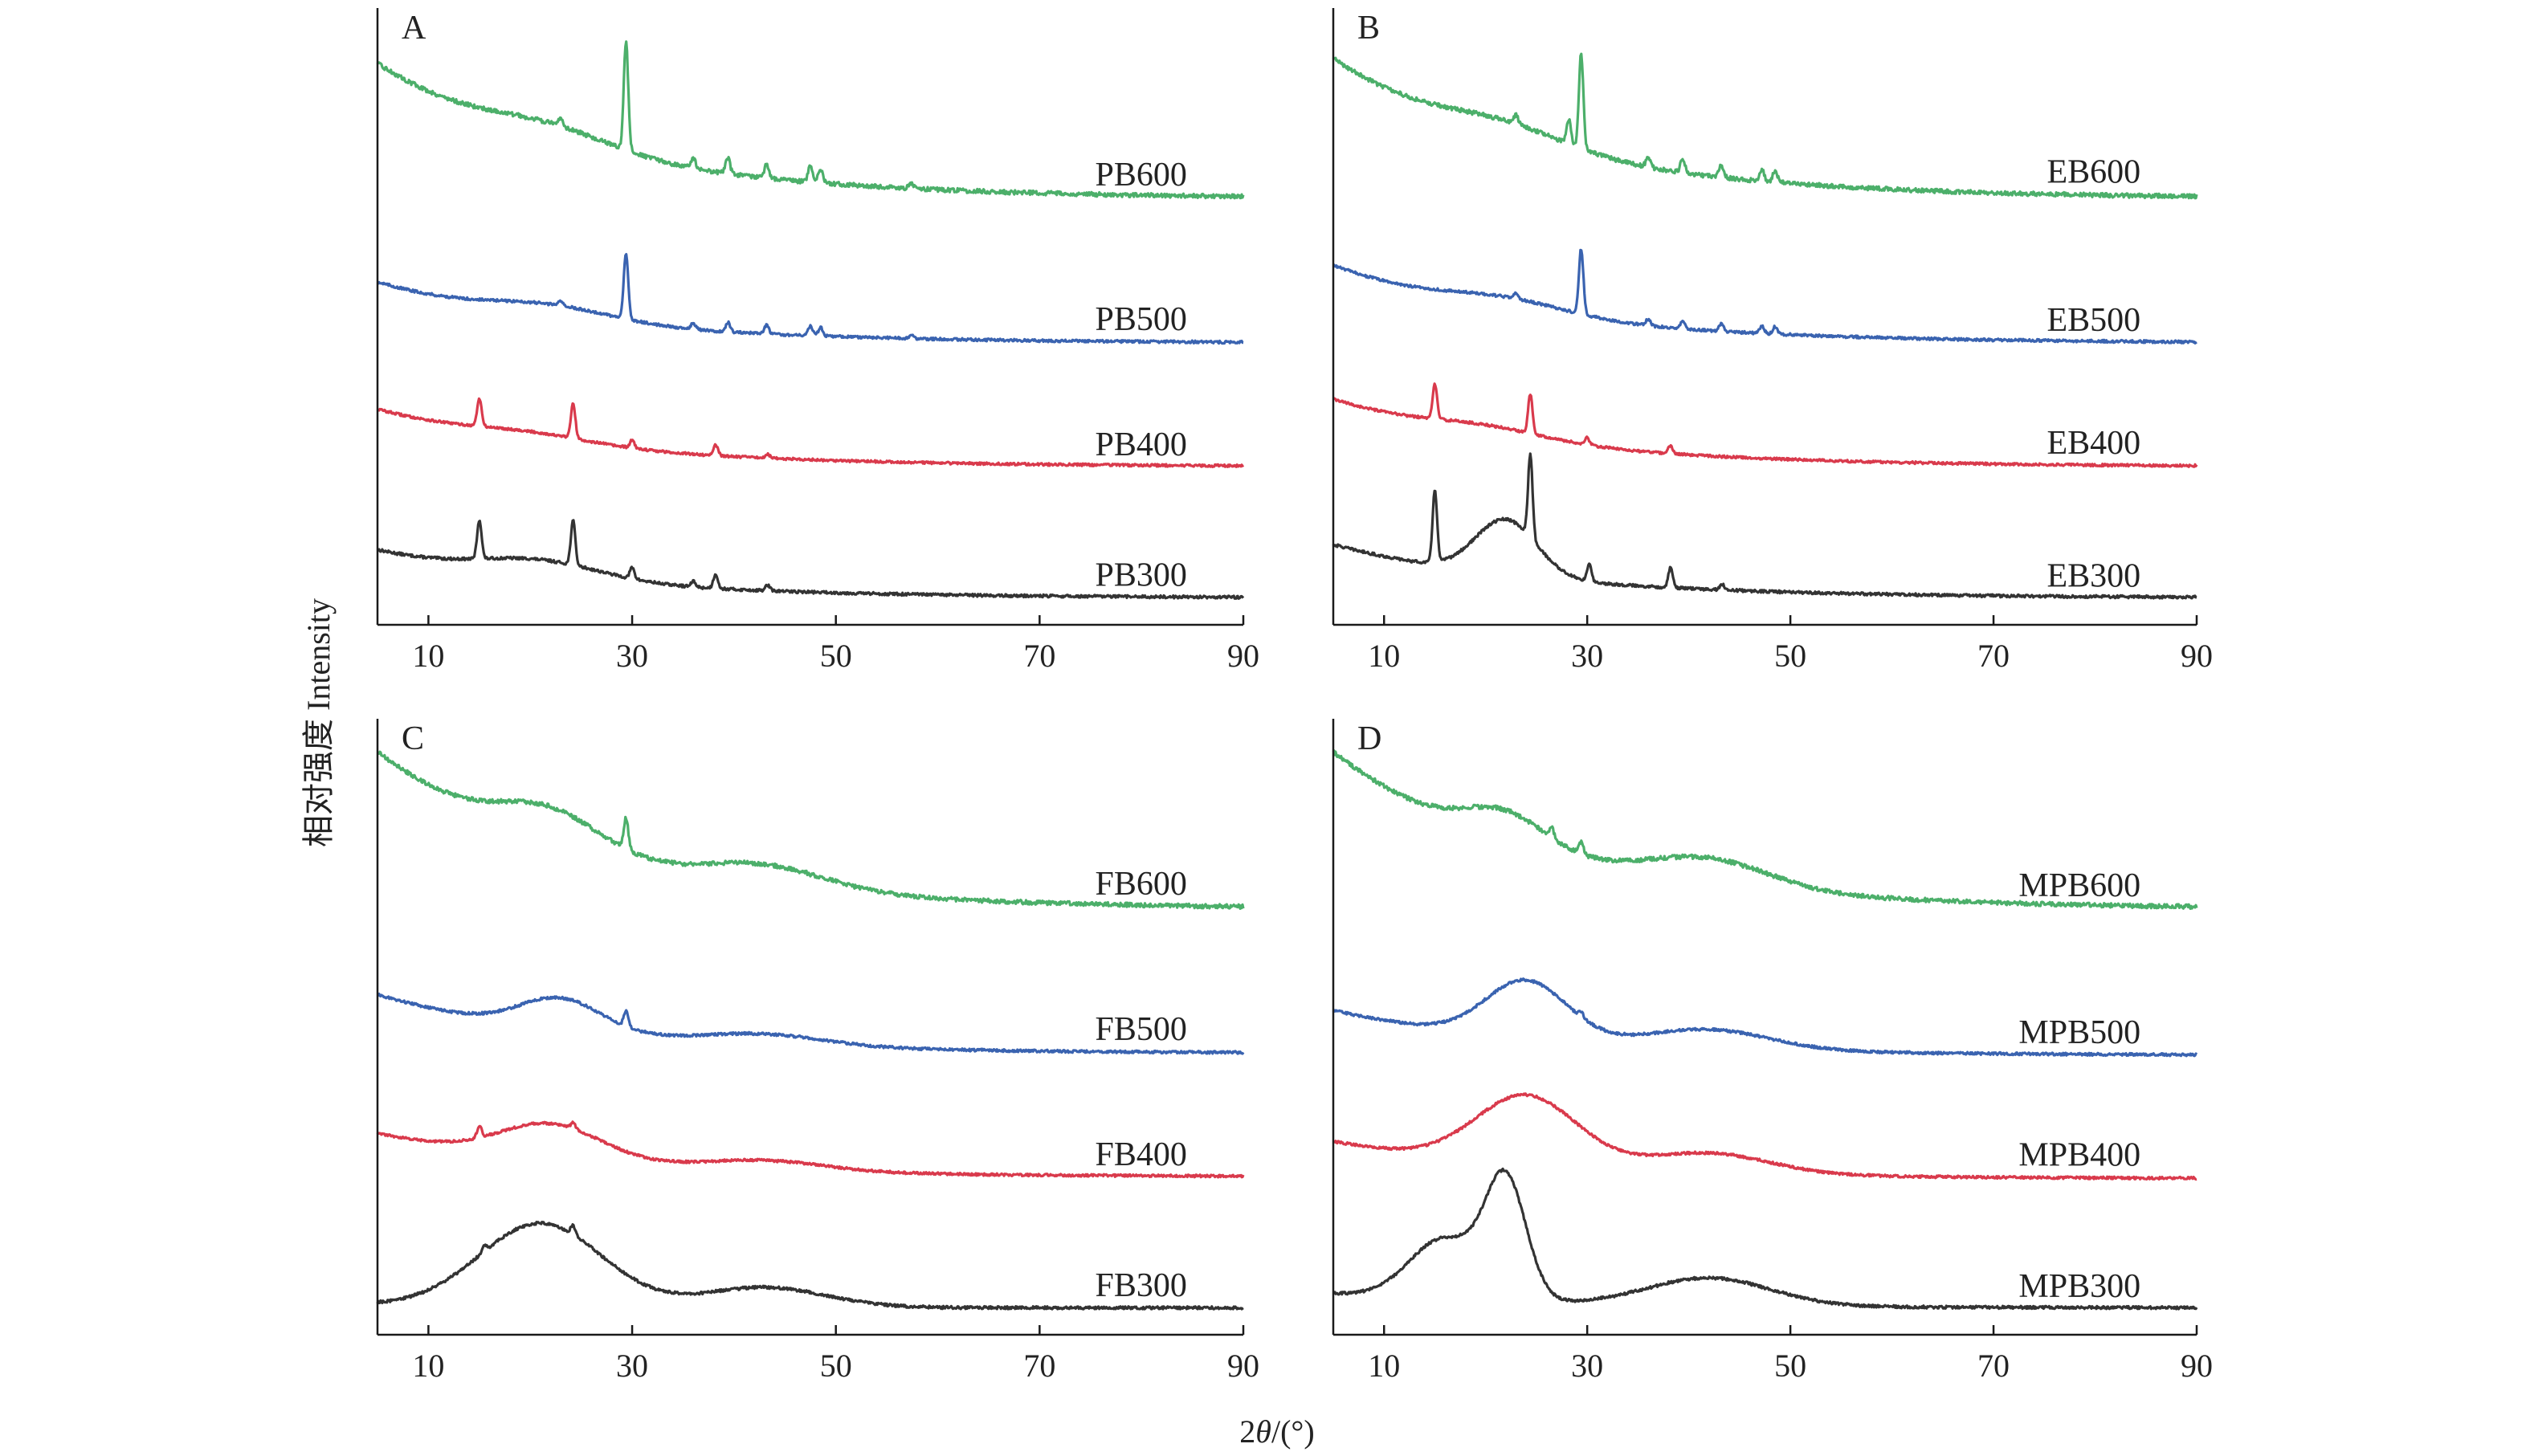  Describe the element at coordinates (318, 722) in the screenshot. I see `figure-ylabel: 相对强度 Intensity` at that location.